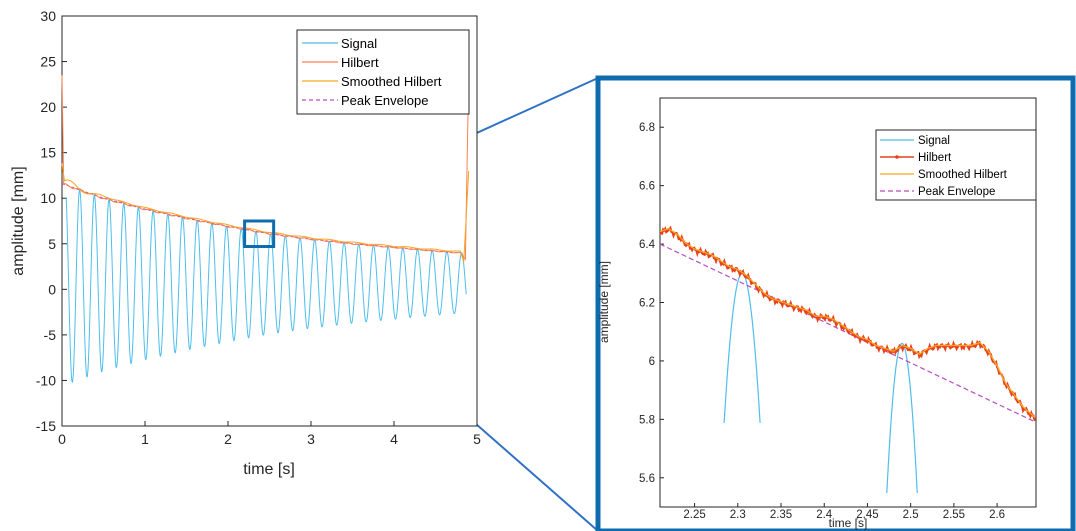 Image resolution: width=1076 pixels, height=531 pixels. I want to click on inset-x-tick-label: 2.5, so click(911, 515).